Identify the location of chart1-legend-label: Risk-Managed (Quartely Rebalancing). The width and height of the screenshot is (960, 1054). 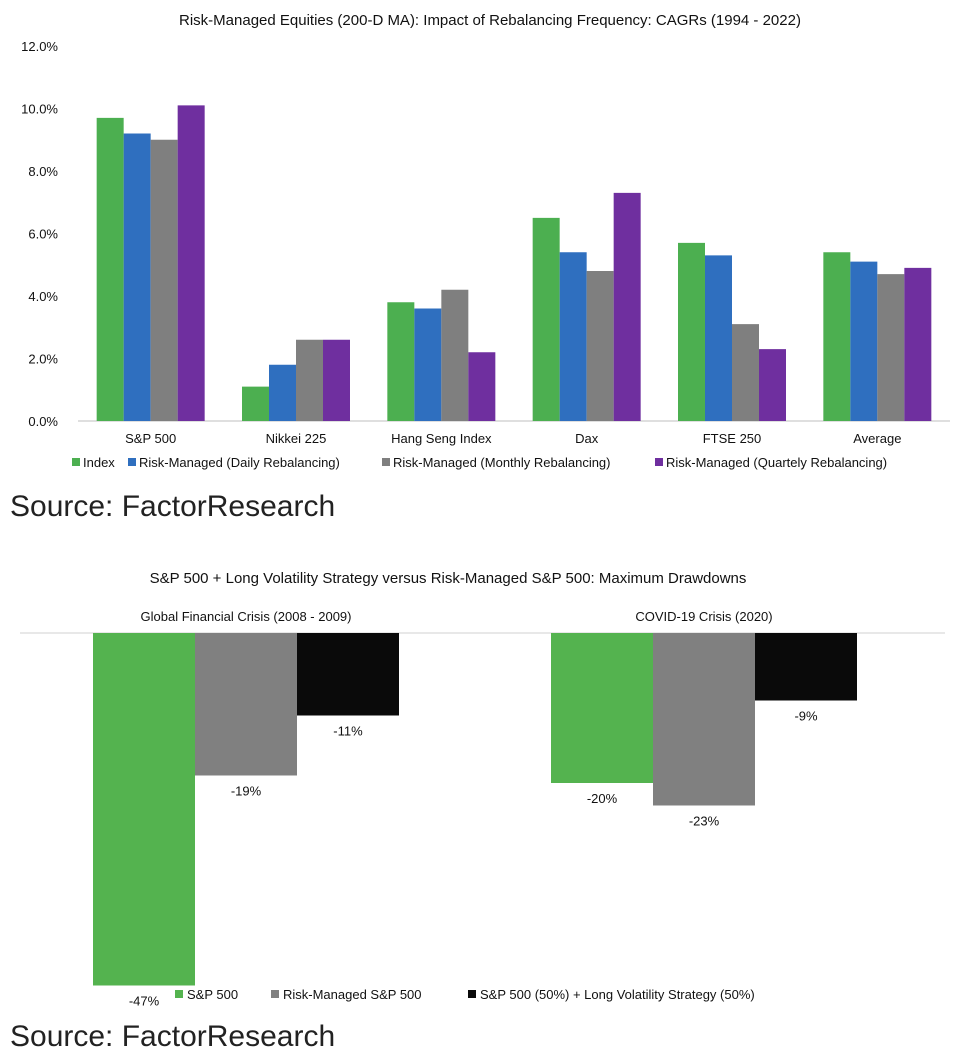
(776, 462).